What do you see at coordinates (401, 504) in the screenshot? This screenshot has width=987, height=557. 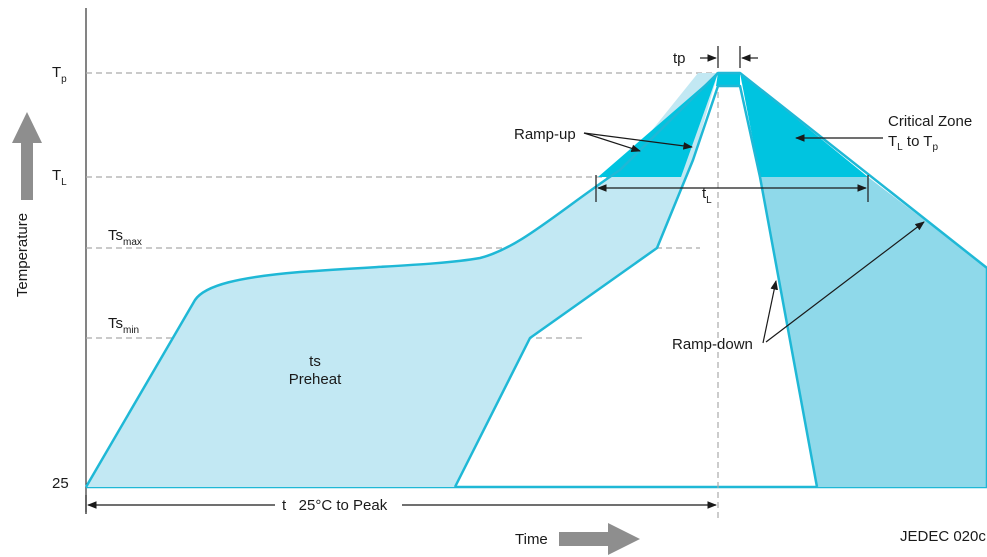 I see `time-to-peak-arrows` at bounding box center [401, 504].